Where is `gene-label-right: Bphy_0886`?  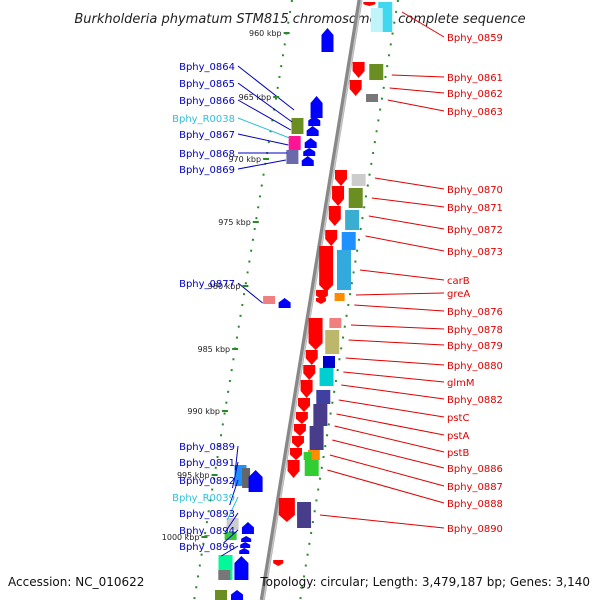
gene-label-right: Bphy_0886 is located at coordinates (475, 469).